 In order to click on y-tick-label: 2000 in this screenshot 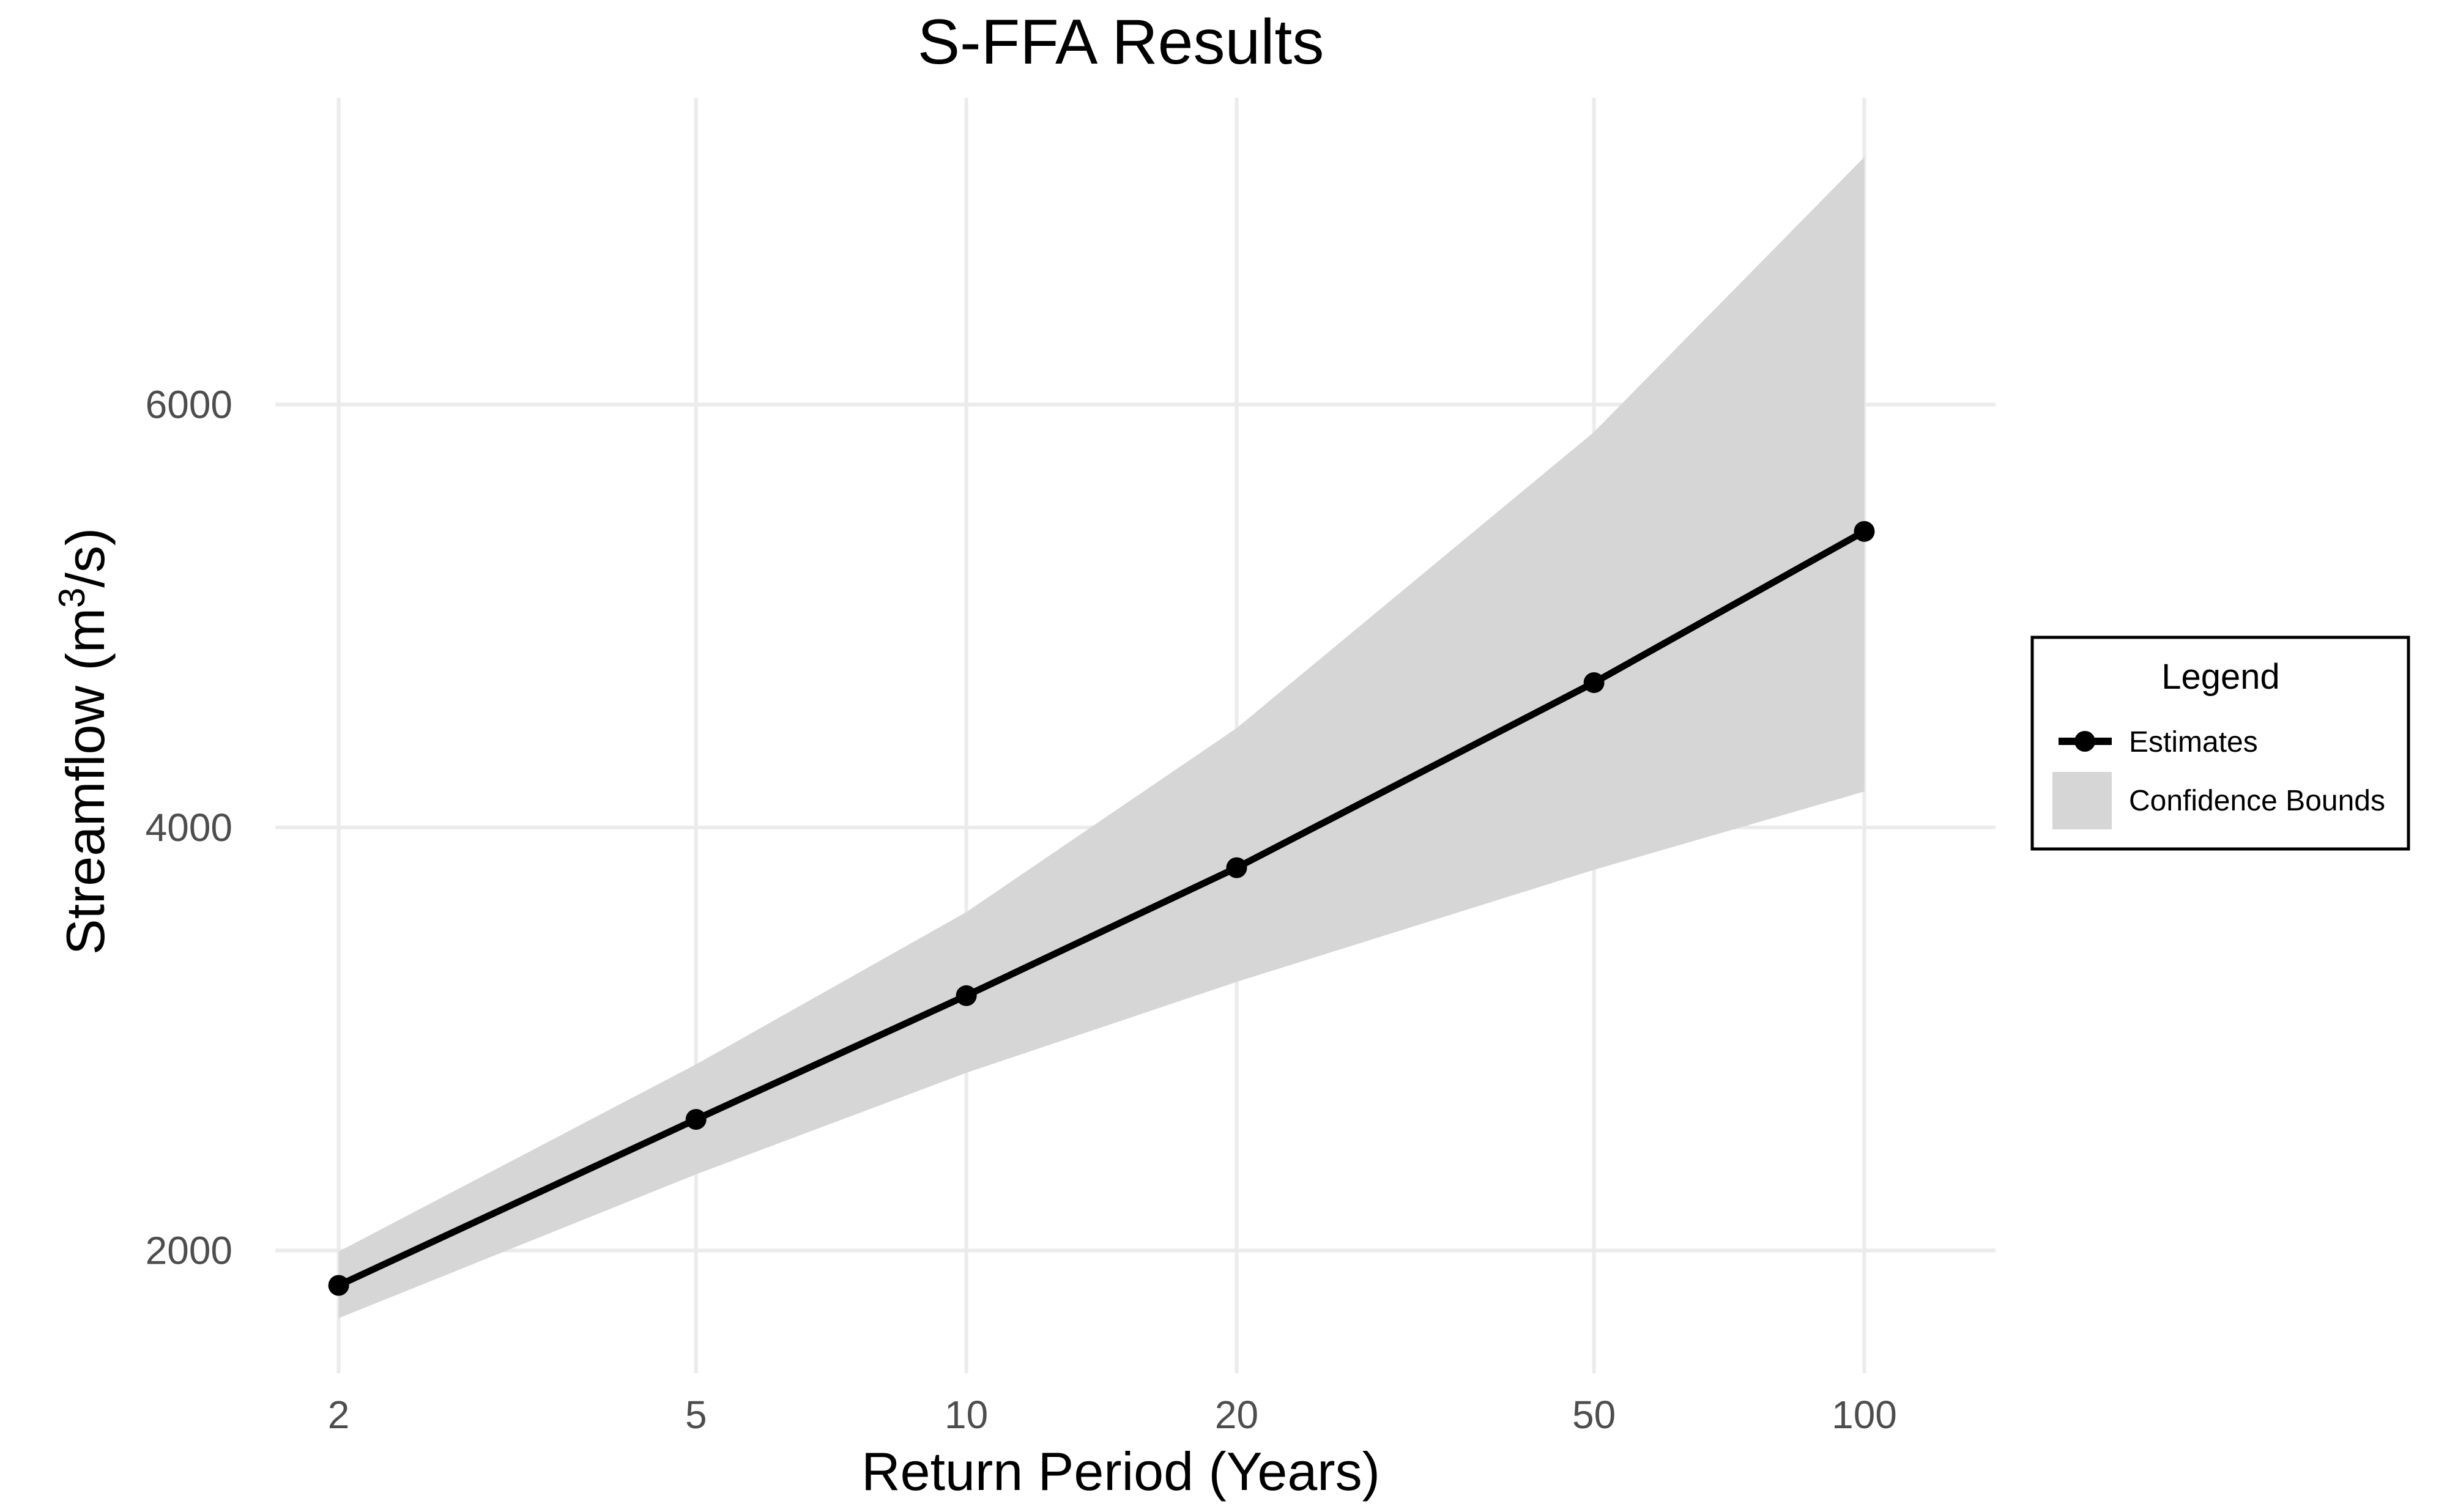, I will do `click(189, 1250)`.